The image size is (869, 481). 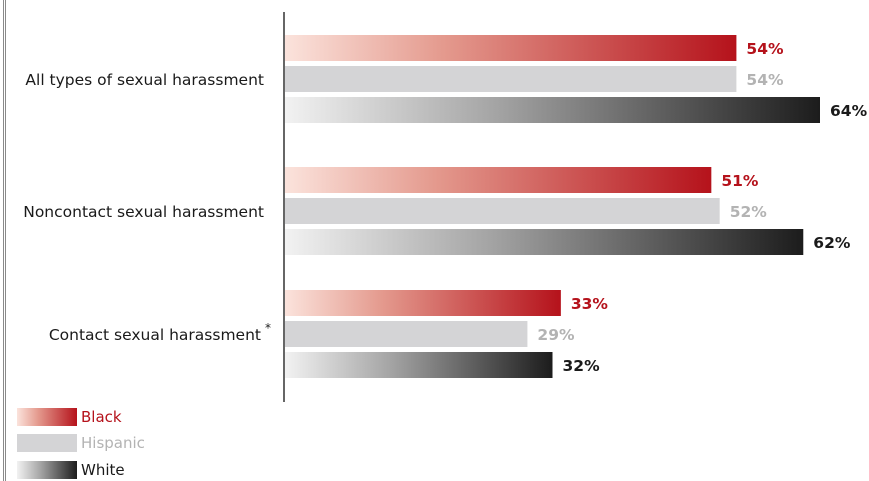 What do you see at coordinates (740, 181) in the screenshot?
I see `data-label-black: 51%` at bounding box center [740, 181].